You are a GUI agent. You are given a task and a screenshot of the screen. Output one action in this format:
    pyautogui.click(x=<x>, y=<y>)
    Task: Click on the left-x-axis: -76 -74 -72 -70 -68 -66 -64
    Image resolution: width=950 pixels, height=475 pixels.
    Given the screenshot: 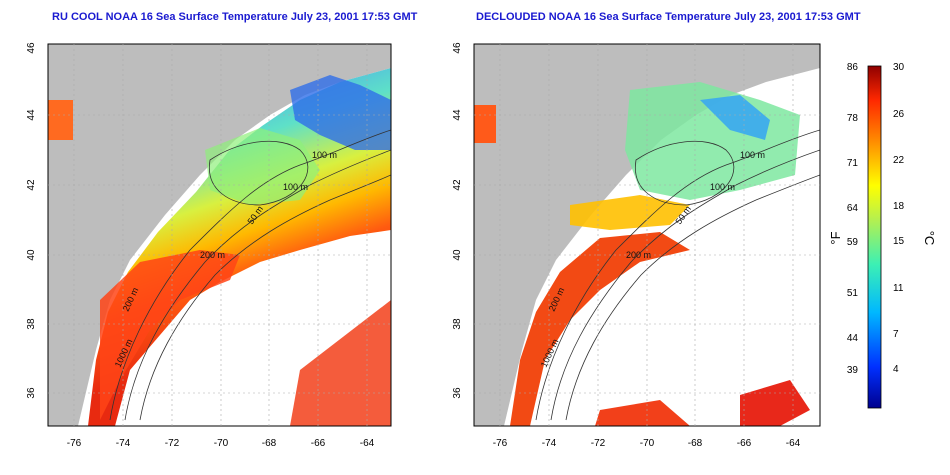 What is the action you would take?
    pyautogui.click(x=221, y=443)
    